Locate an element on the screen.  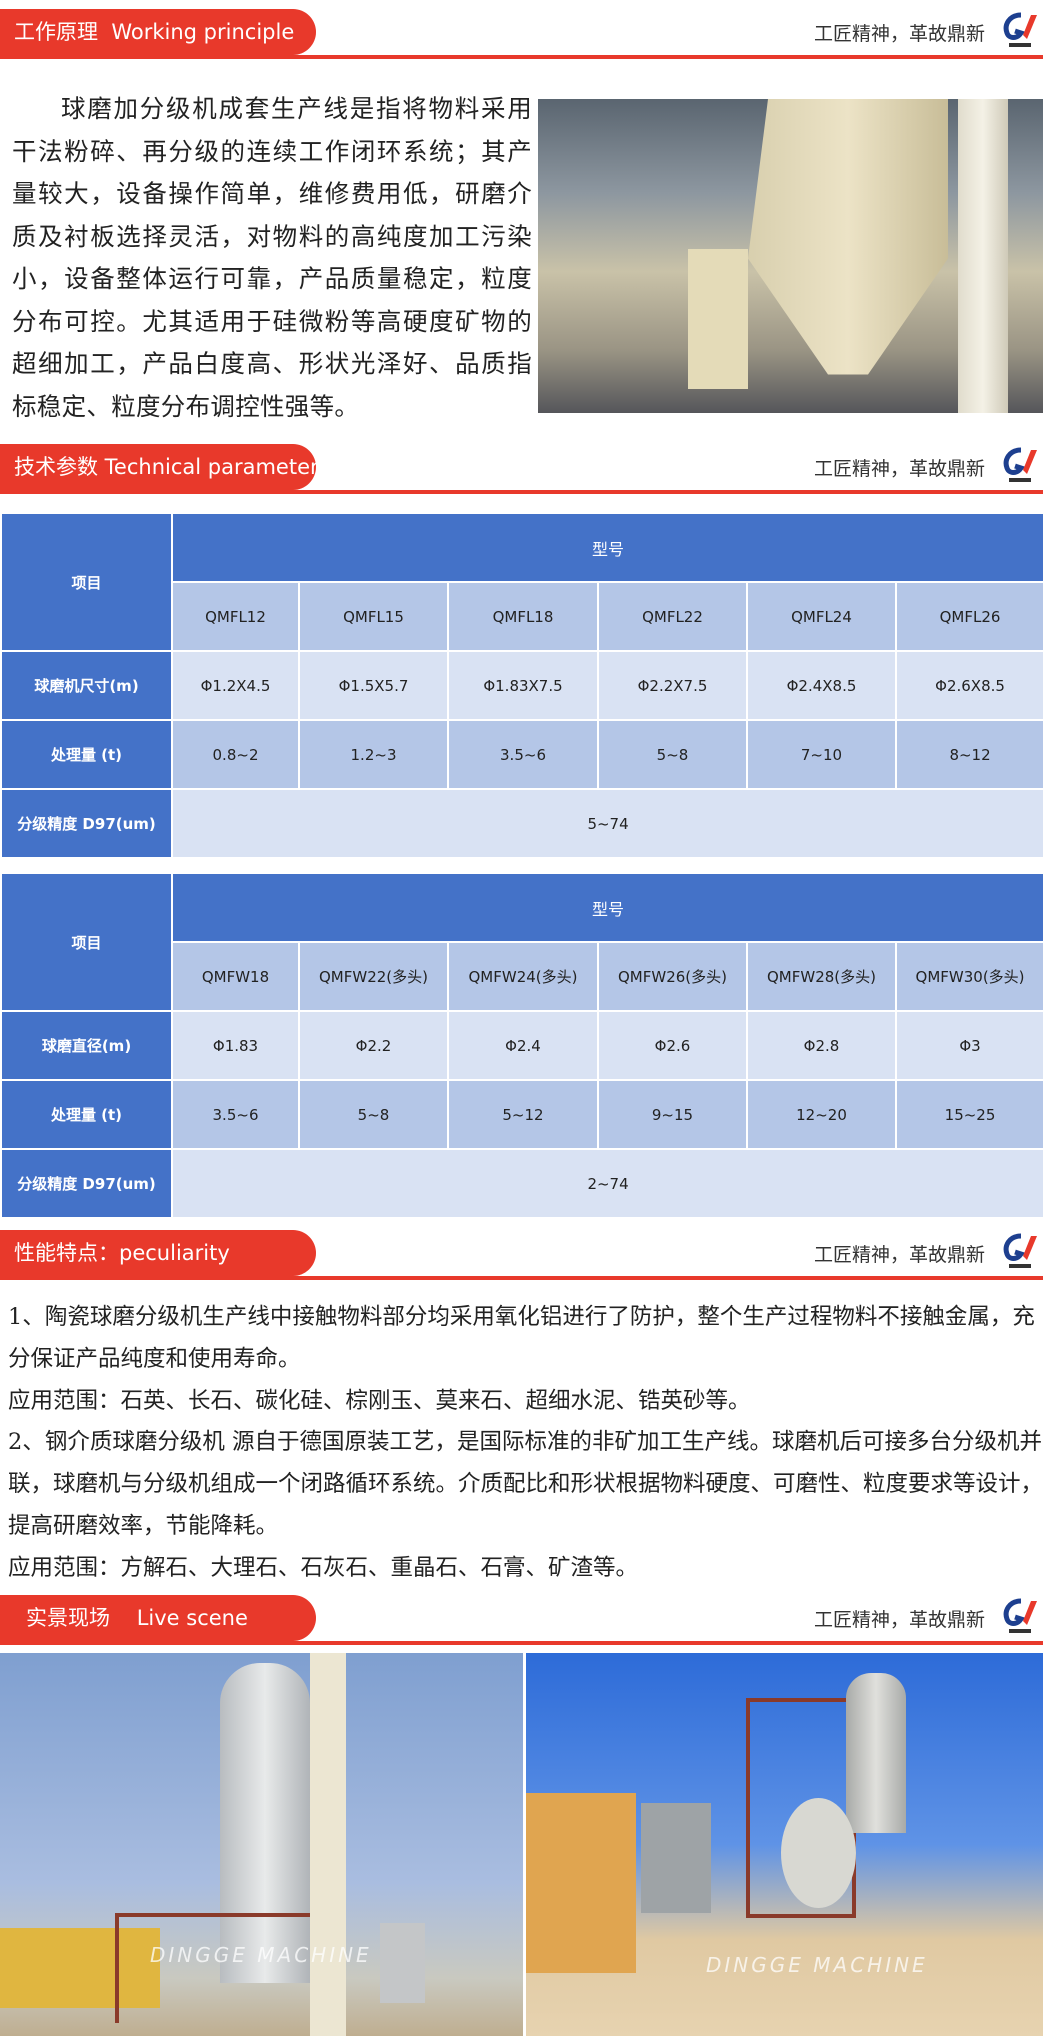
section-header-live: 实景现场 Live scene 工匠精神，革故鼎新 is located at coordinates (521, 1620).